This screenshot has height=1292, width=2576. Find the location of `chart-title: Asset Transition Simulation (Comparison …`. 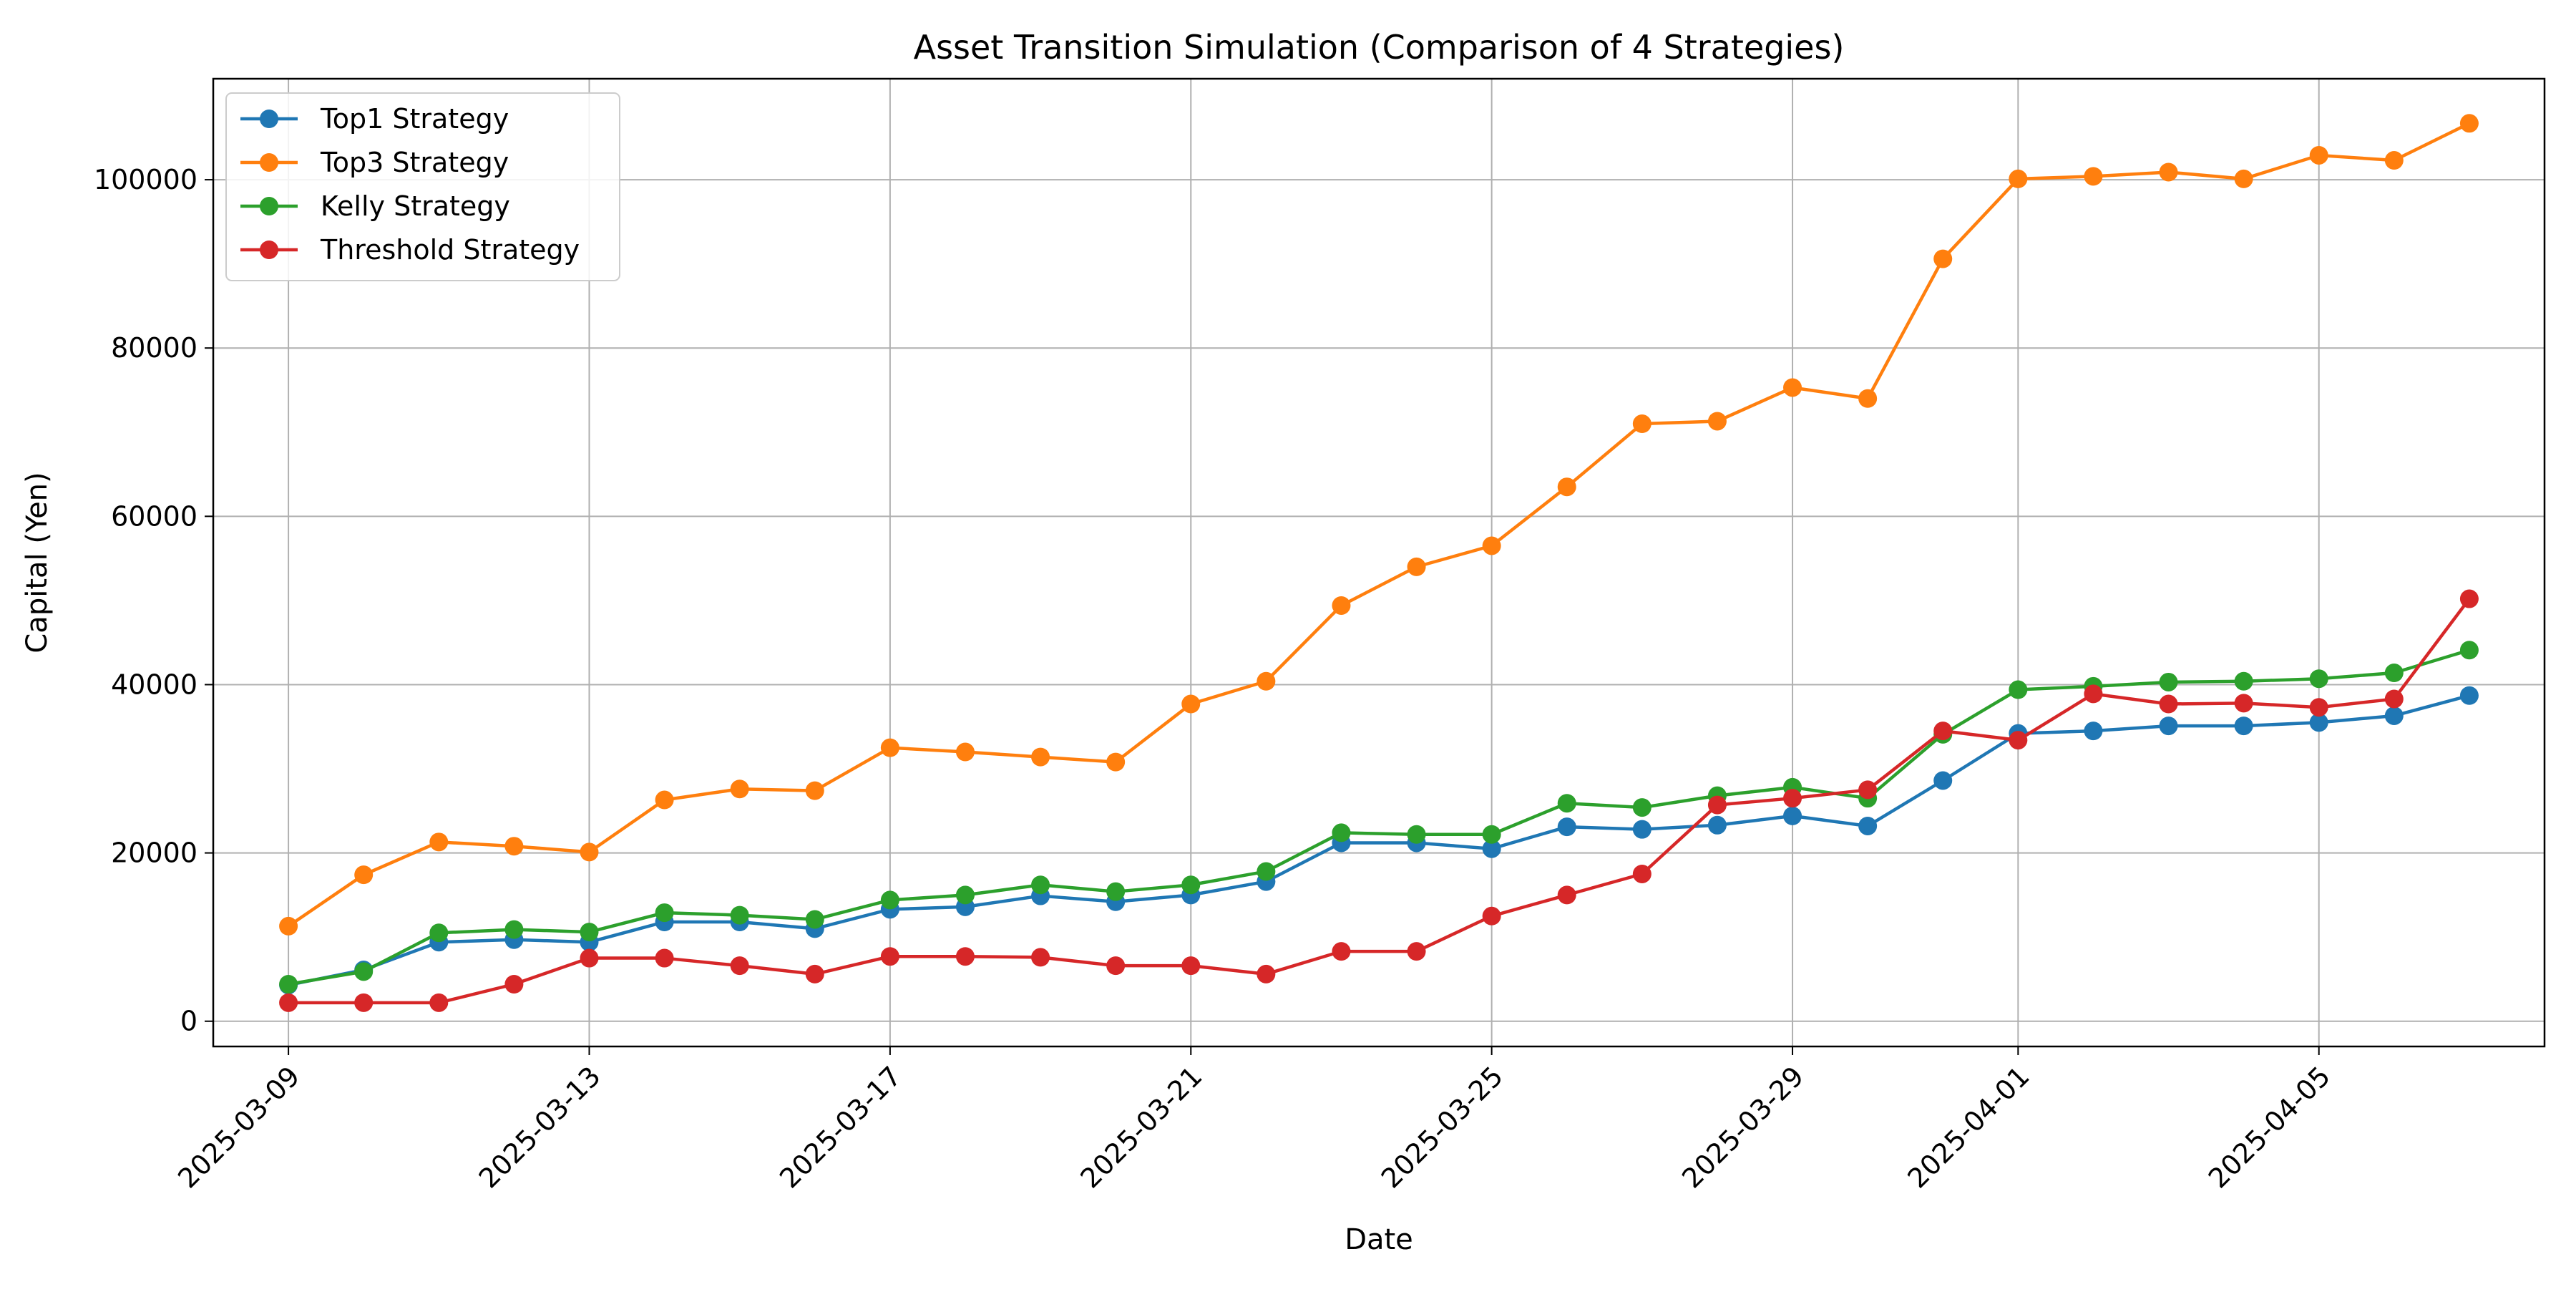

chart-title: Asset Transition Simulation (Comparison … is located at coordinates (1379, 47).